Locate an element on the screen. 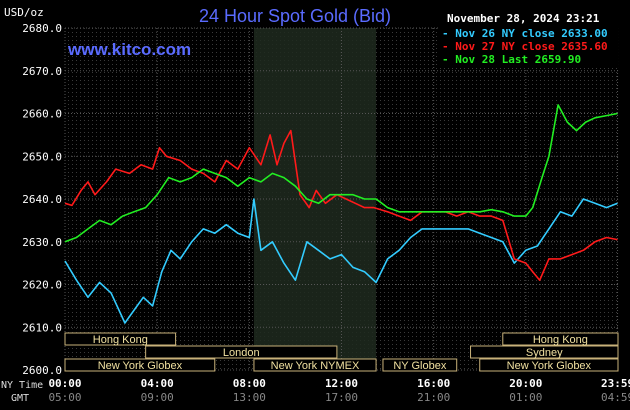 This screenshot has width=630, height=410. x-tick-label-ny: 16:00 is located at coordinates (433, 383).